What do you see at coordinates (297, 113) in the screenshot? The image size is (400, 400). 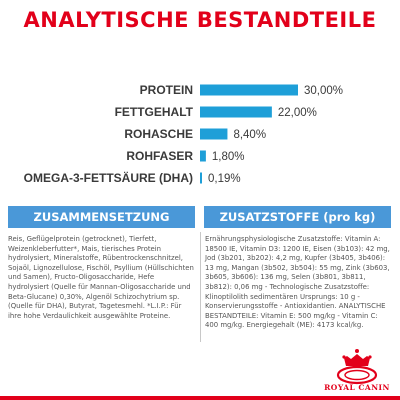 I see `value-label: 22,00%` at bounding box center [297, 113].